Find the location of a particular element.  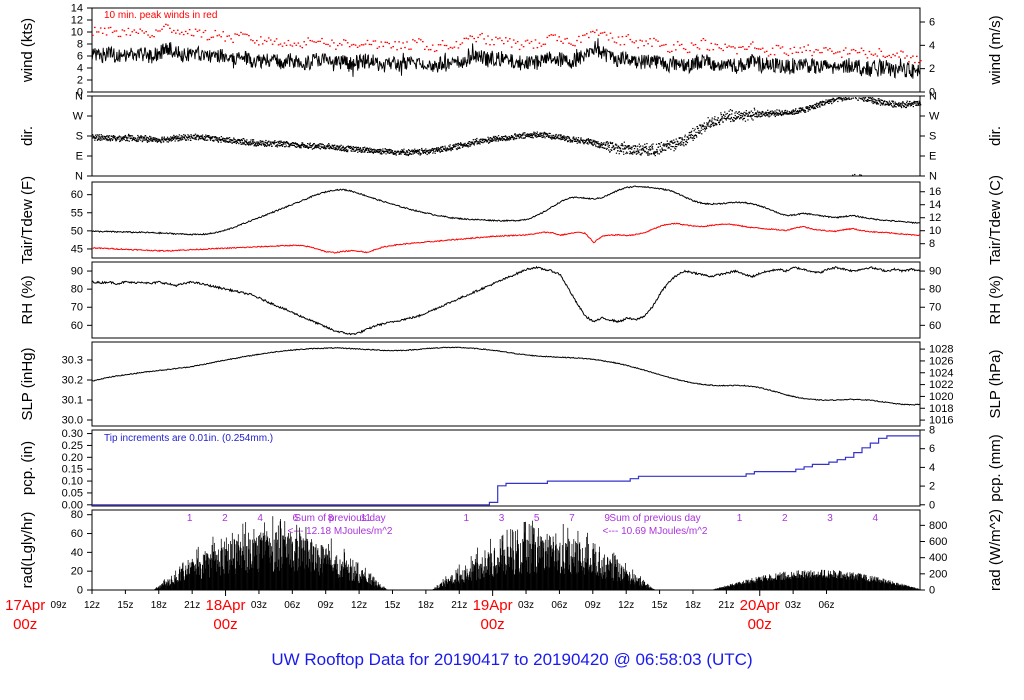

axis-tick-label: 0.30 is located at coordinates (72, 434).